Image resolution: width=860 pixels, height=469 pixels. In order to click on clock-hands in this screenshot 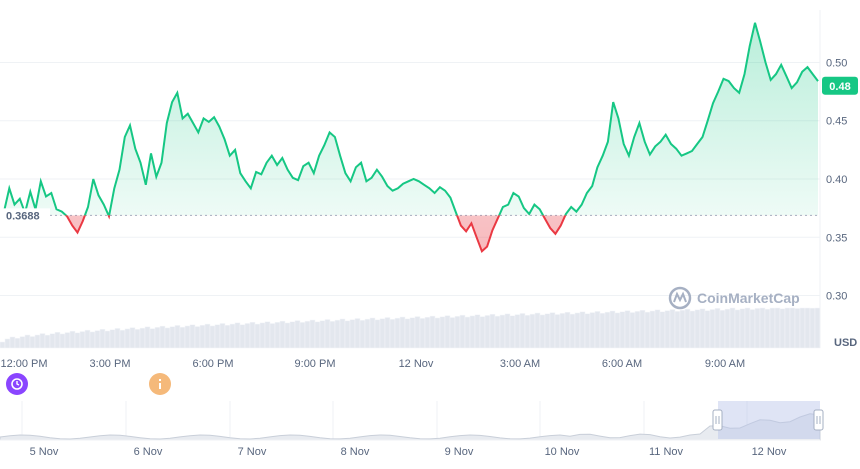, I will do `click(18, 383)`.